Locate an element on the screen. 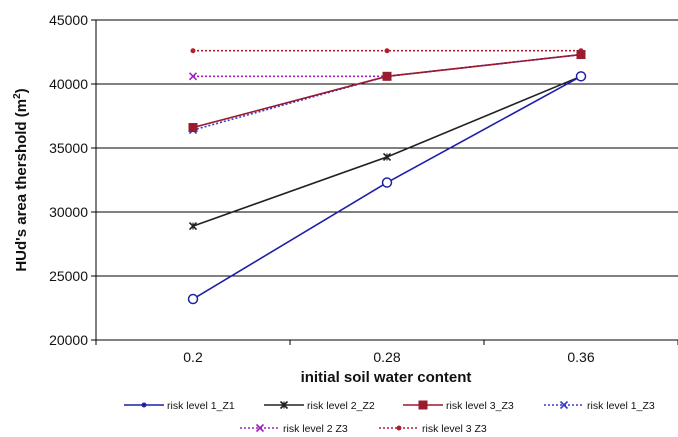 The width and height of the screenshot is (678, 437). legend-item: risk level 3_Z3 is located at coordinates (458, 406).